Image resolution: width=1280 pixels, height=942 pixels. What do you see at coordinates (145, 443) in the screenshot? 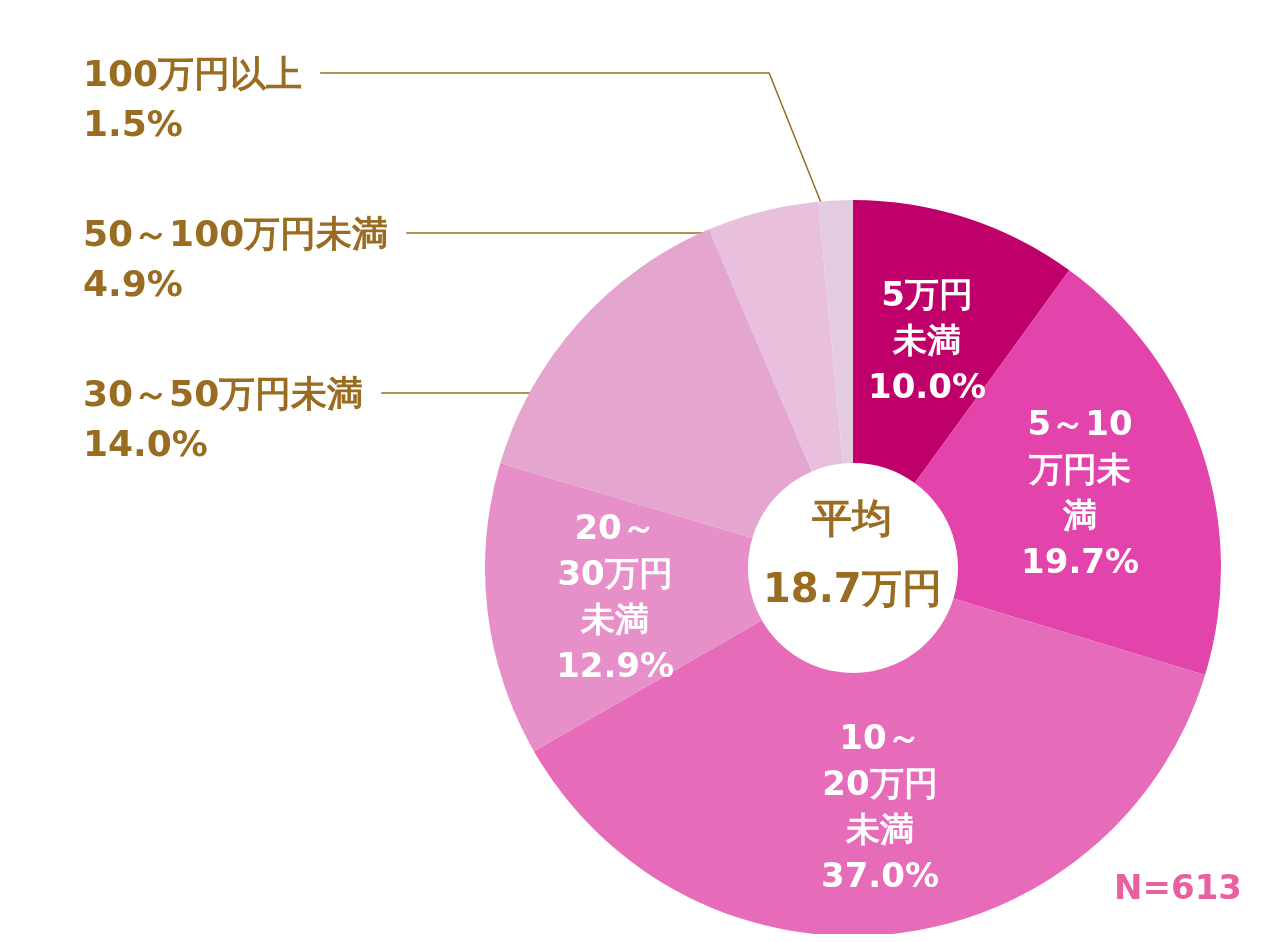
I see `data-label: 14.0%` at bounding box center [145, 443].